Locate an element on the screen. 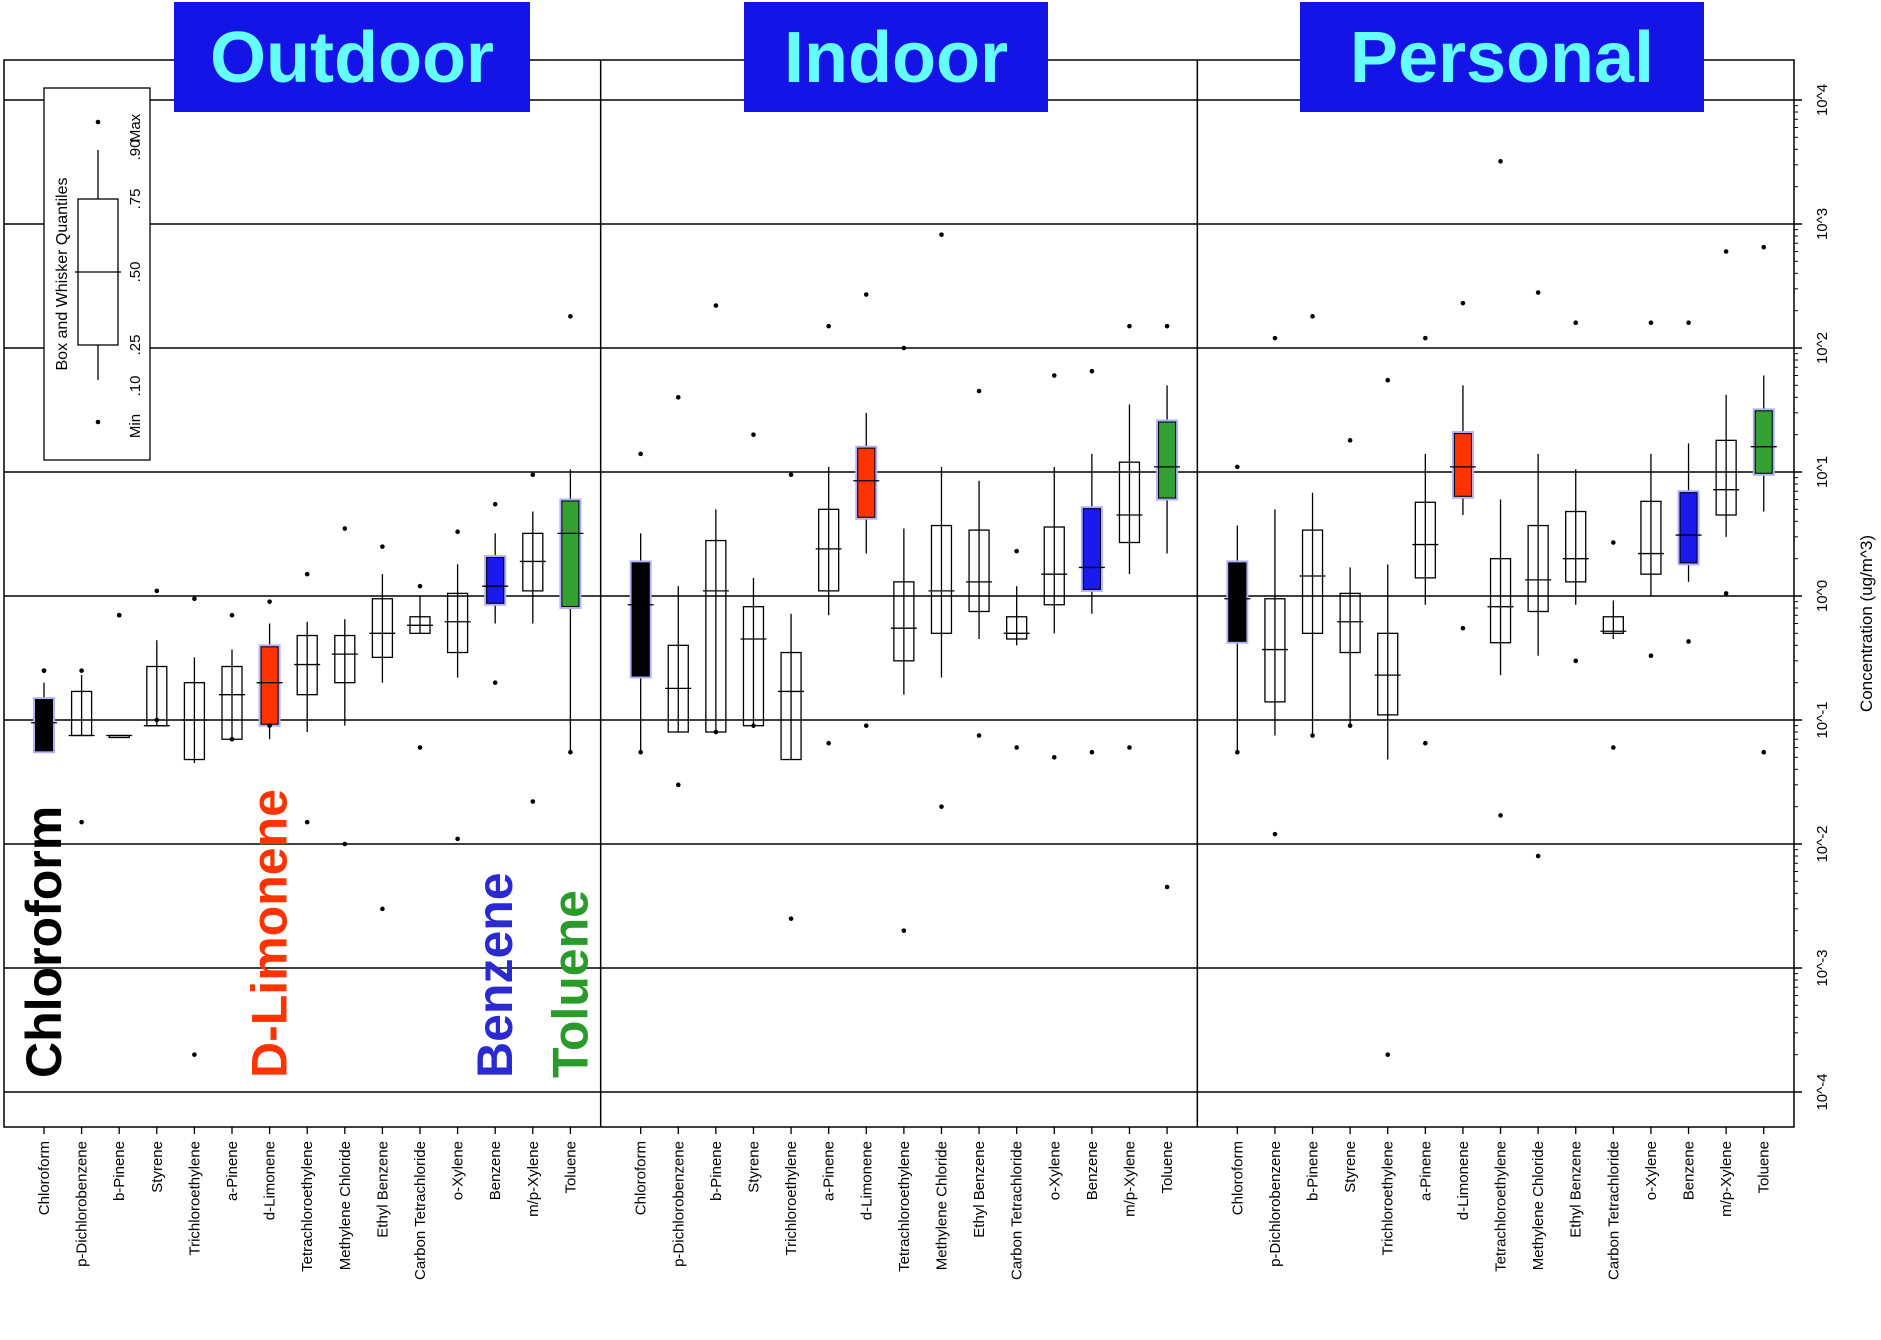 The width and height of the screenshot is (1881, 1340). x-tick-label: m/p-Xylene is located at coordinates (1129, 1179).